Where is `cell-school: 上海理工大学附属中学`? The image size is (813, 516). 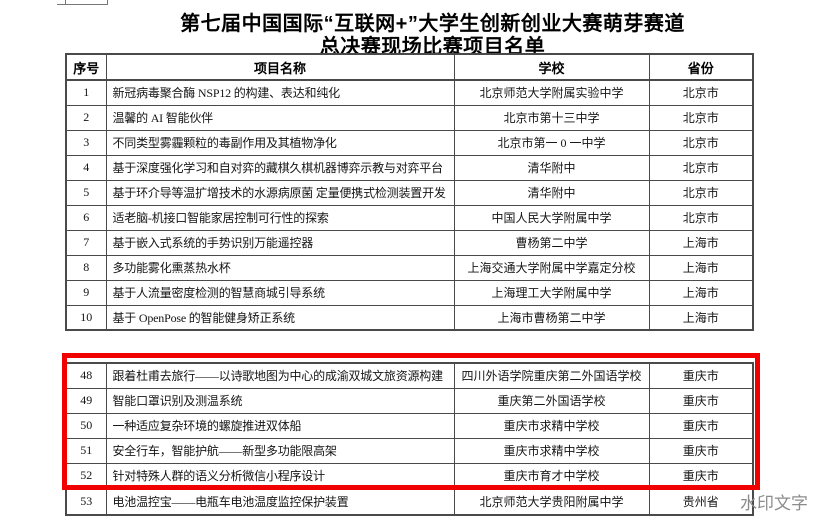
cell-school: 上海理工大学附属中学 is located at coordinates (551, 292).